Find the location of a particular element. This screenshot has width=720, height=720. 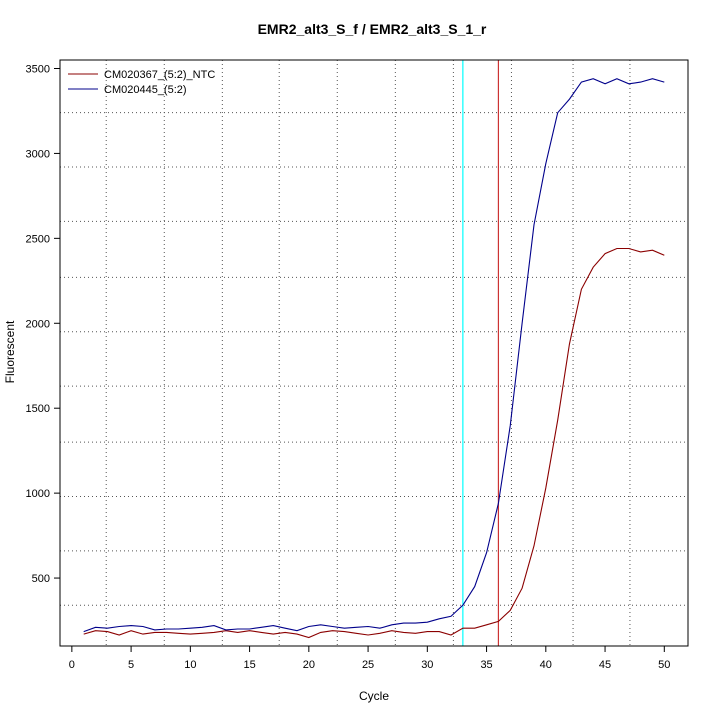

x-tick-label: 10 is located at coordinates (190, 665).